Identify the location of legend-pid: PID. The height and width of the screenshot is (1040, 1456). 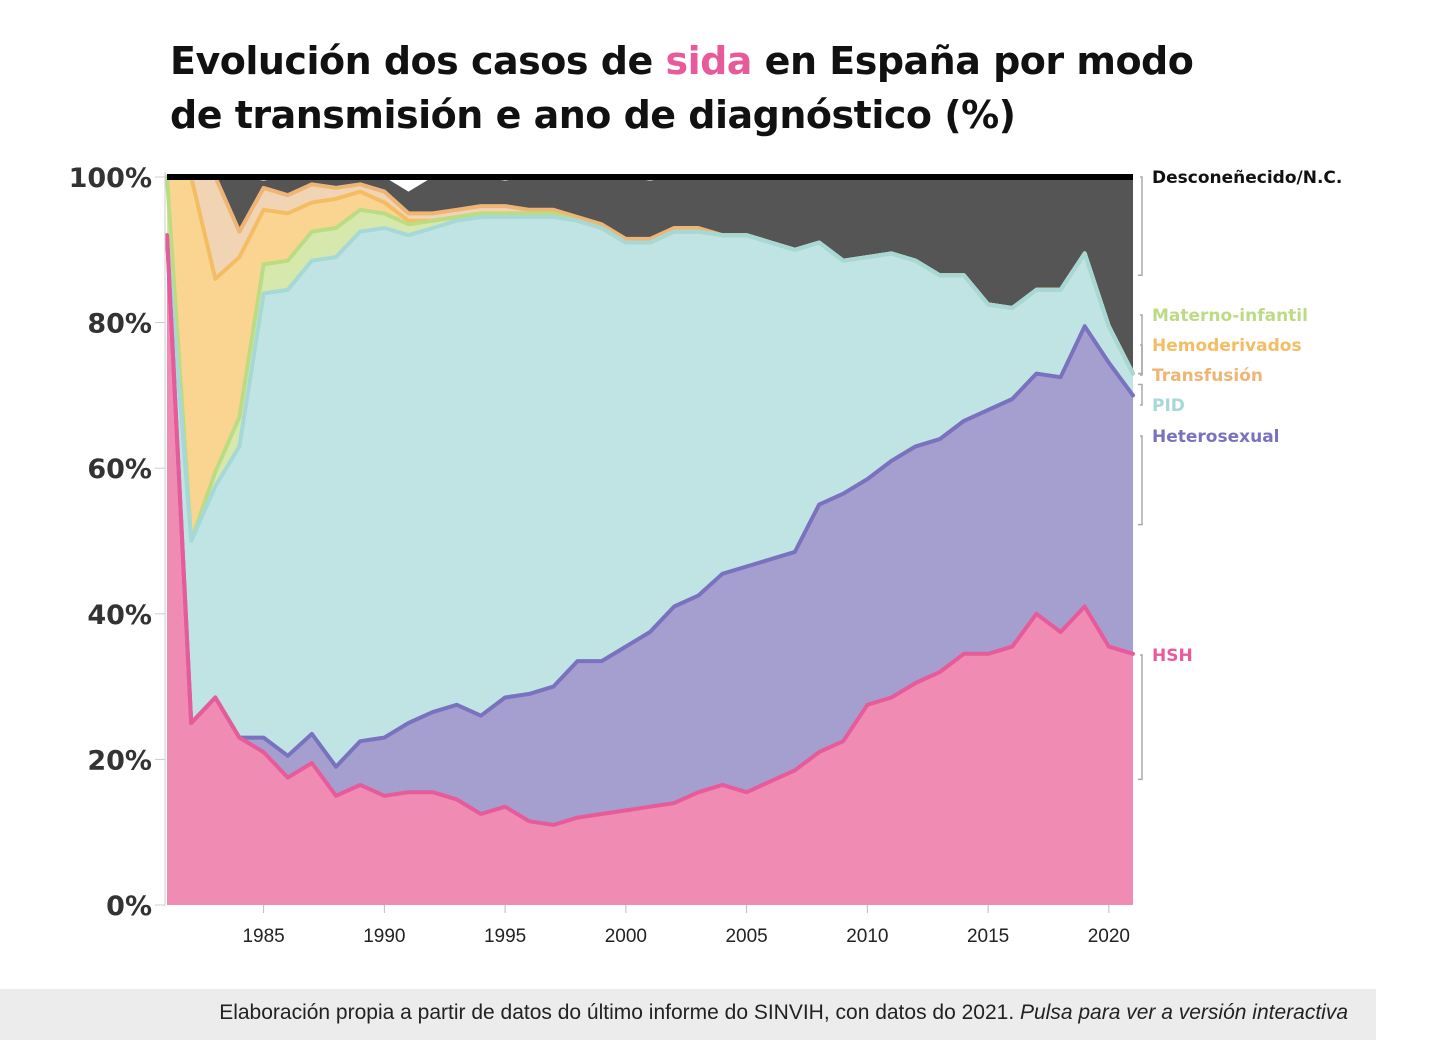
(1168, 406).